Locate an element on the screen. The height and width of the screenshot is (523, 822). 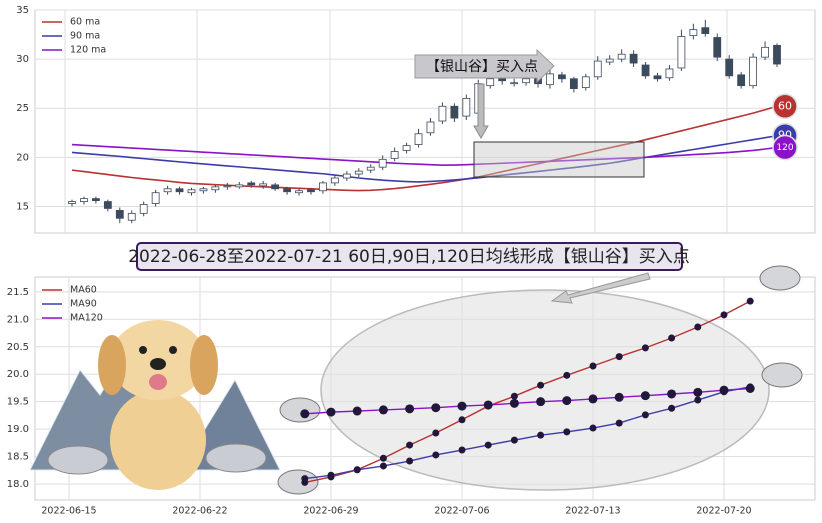
x-tick-label: 2022-06-22 is located at coordinates (199, 511).